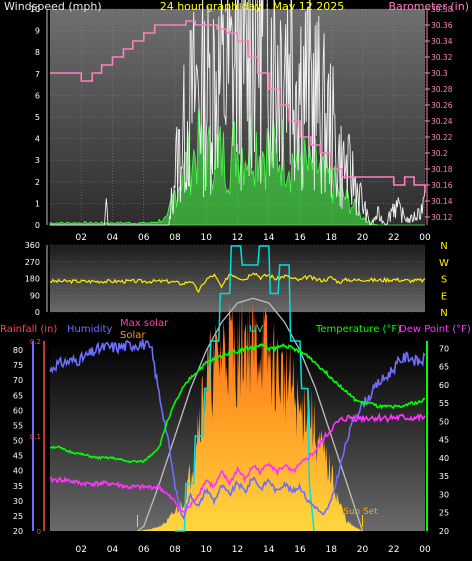 The height and width of the screenshot is (561, 472). I want to click on wind-y-tick-label: 2, so click(37, 182).